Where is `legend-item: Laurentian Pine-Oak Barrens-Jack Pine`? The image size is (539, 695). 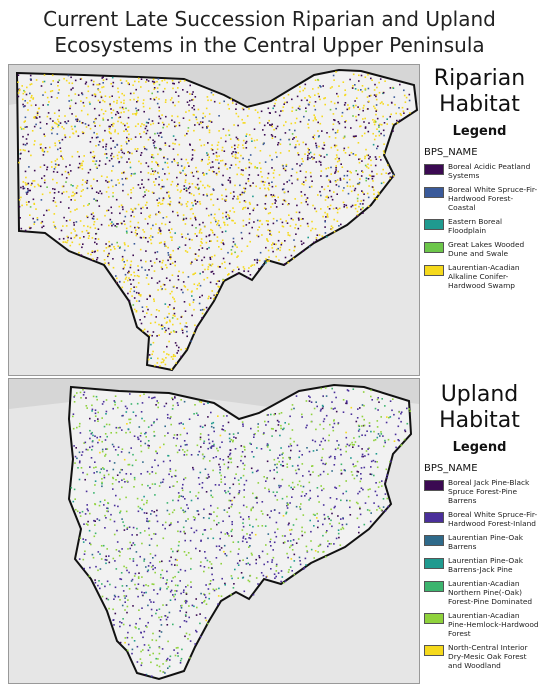 legend-item: Laurentian Pine-Oak Barrens-Jack Pine is located at coordinates (481, 565).